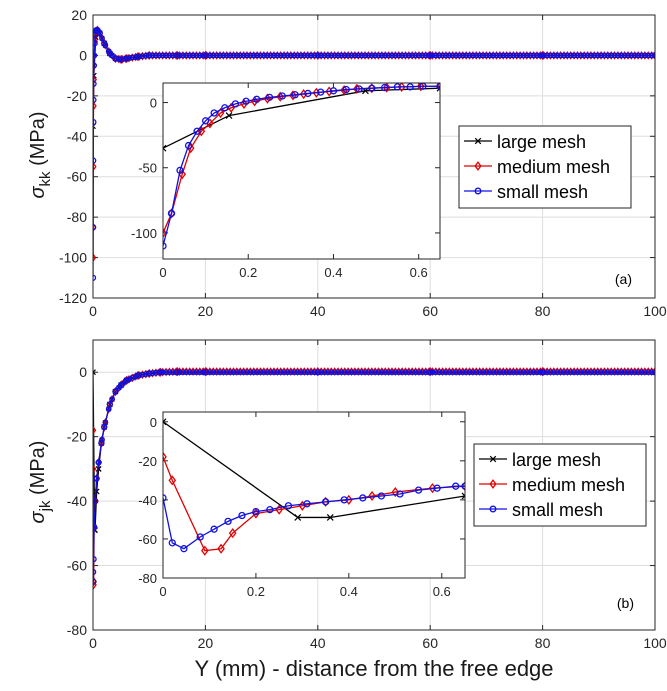 This screenshot has height=691, width=667. I want to click on panel-1-legend-entry: small mesh, so click(541, 510).